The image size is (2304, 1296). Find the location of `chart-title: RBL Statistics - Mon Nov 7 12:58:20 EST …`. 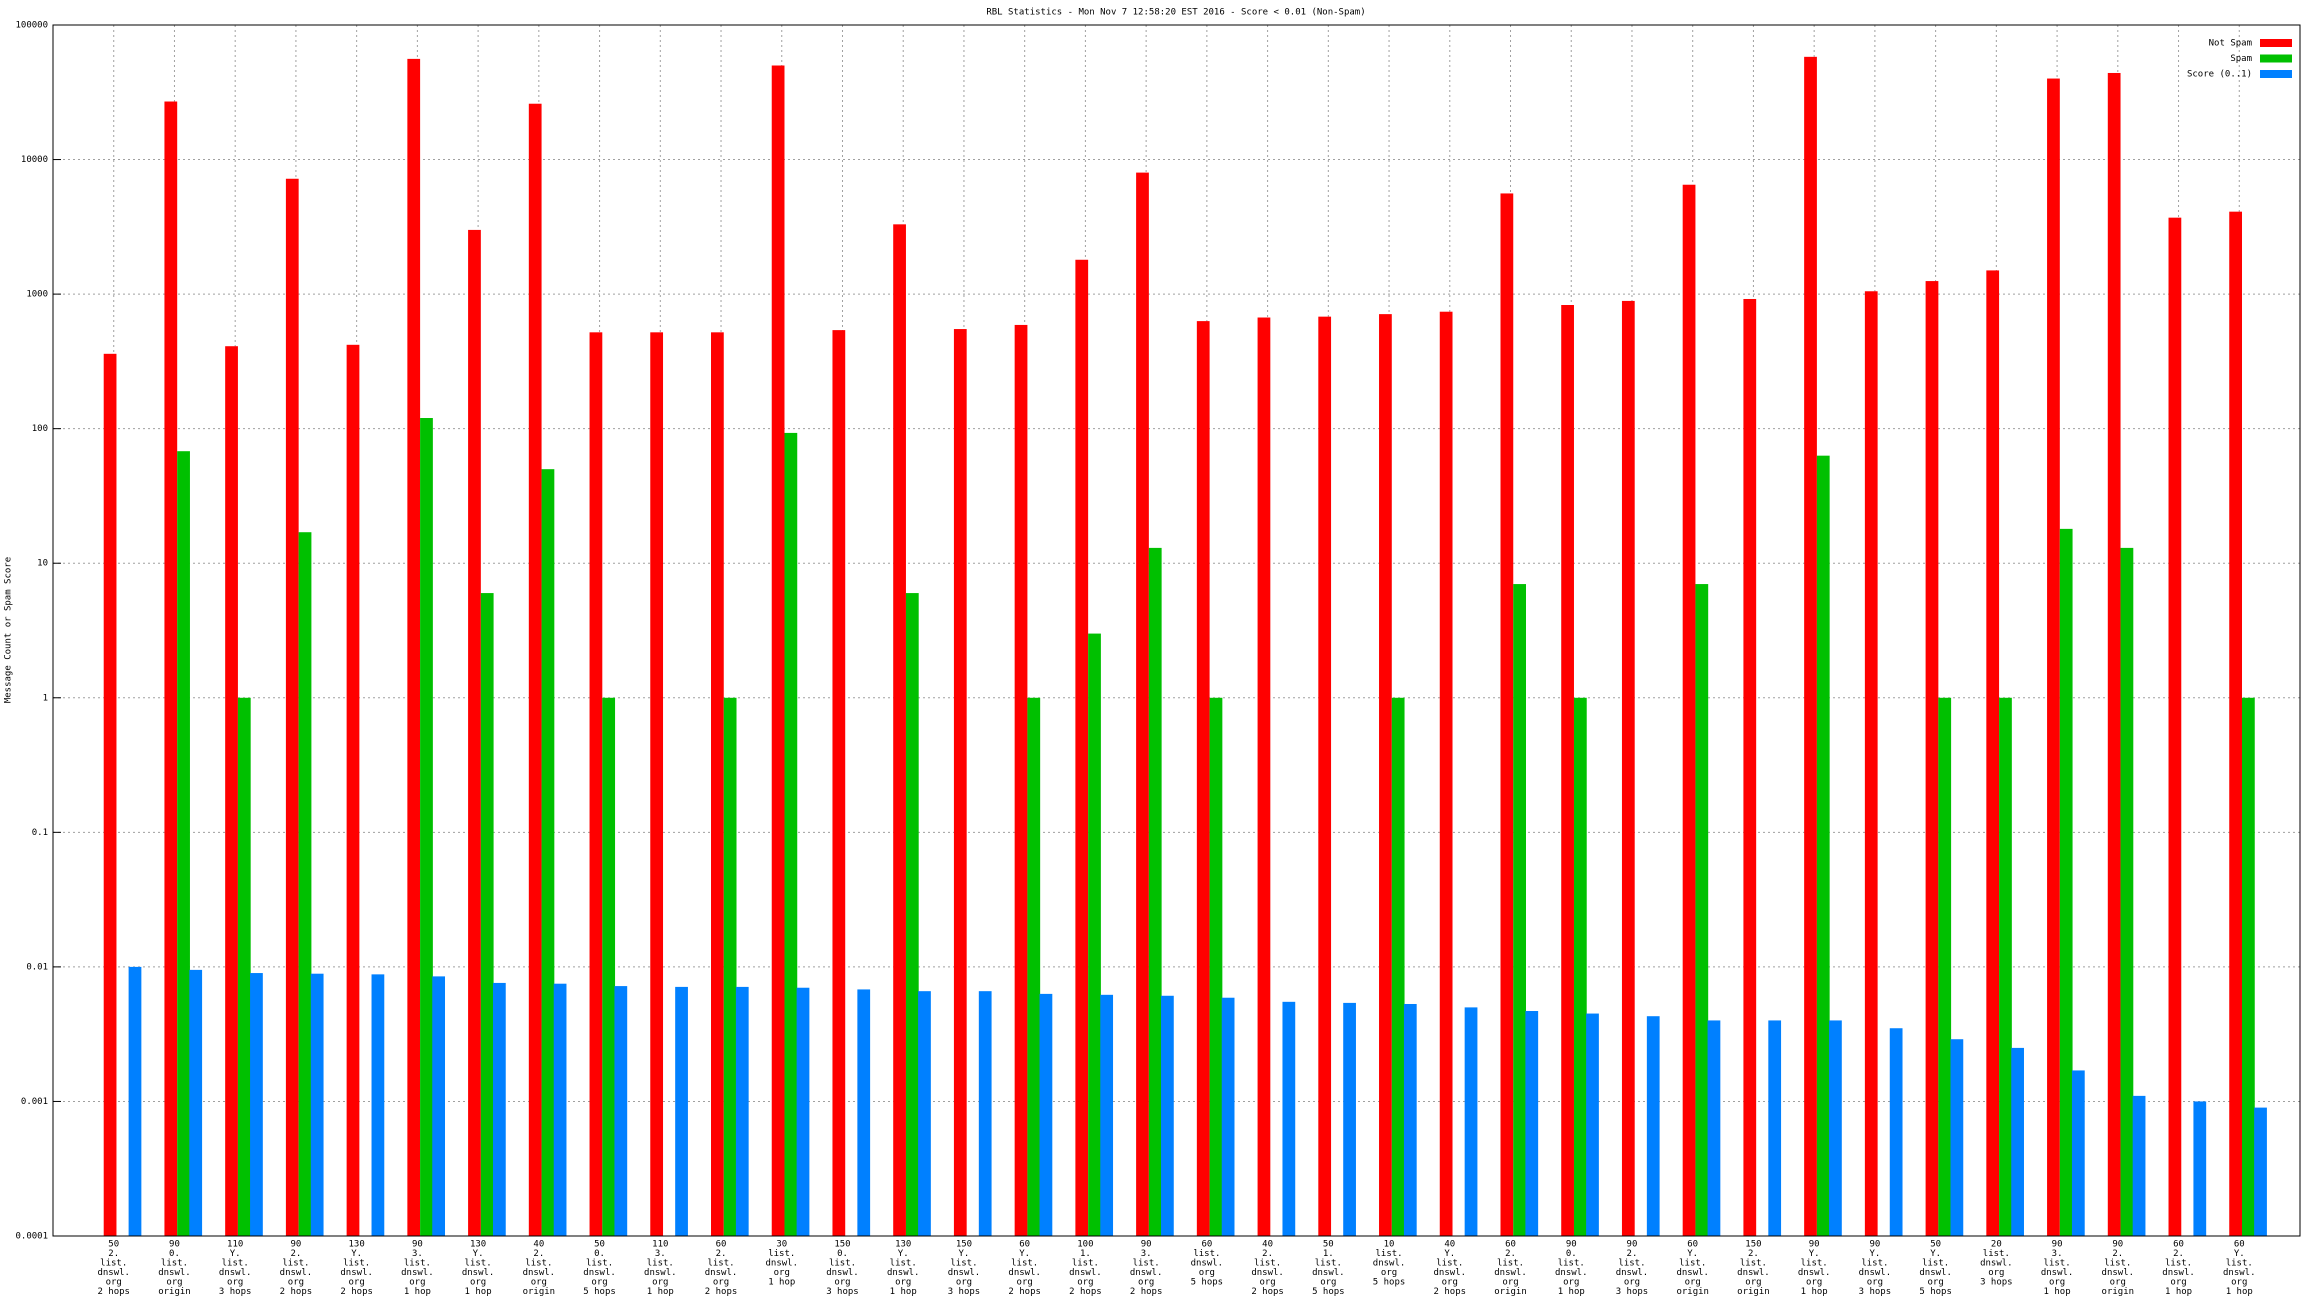

chart-title: RBL Statistics - Mon Nov 7 12:58:20 EST … is located at coordinates (1175, 13).